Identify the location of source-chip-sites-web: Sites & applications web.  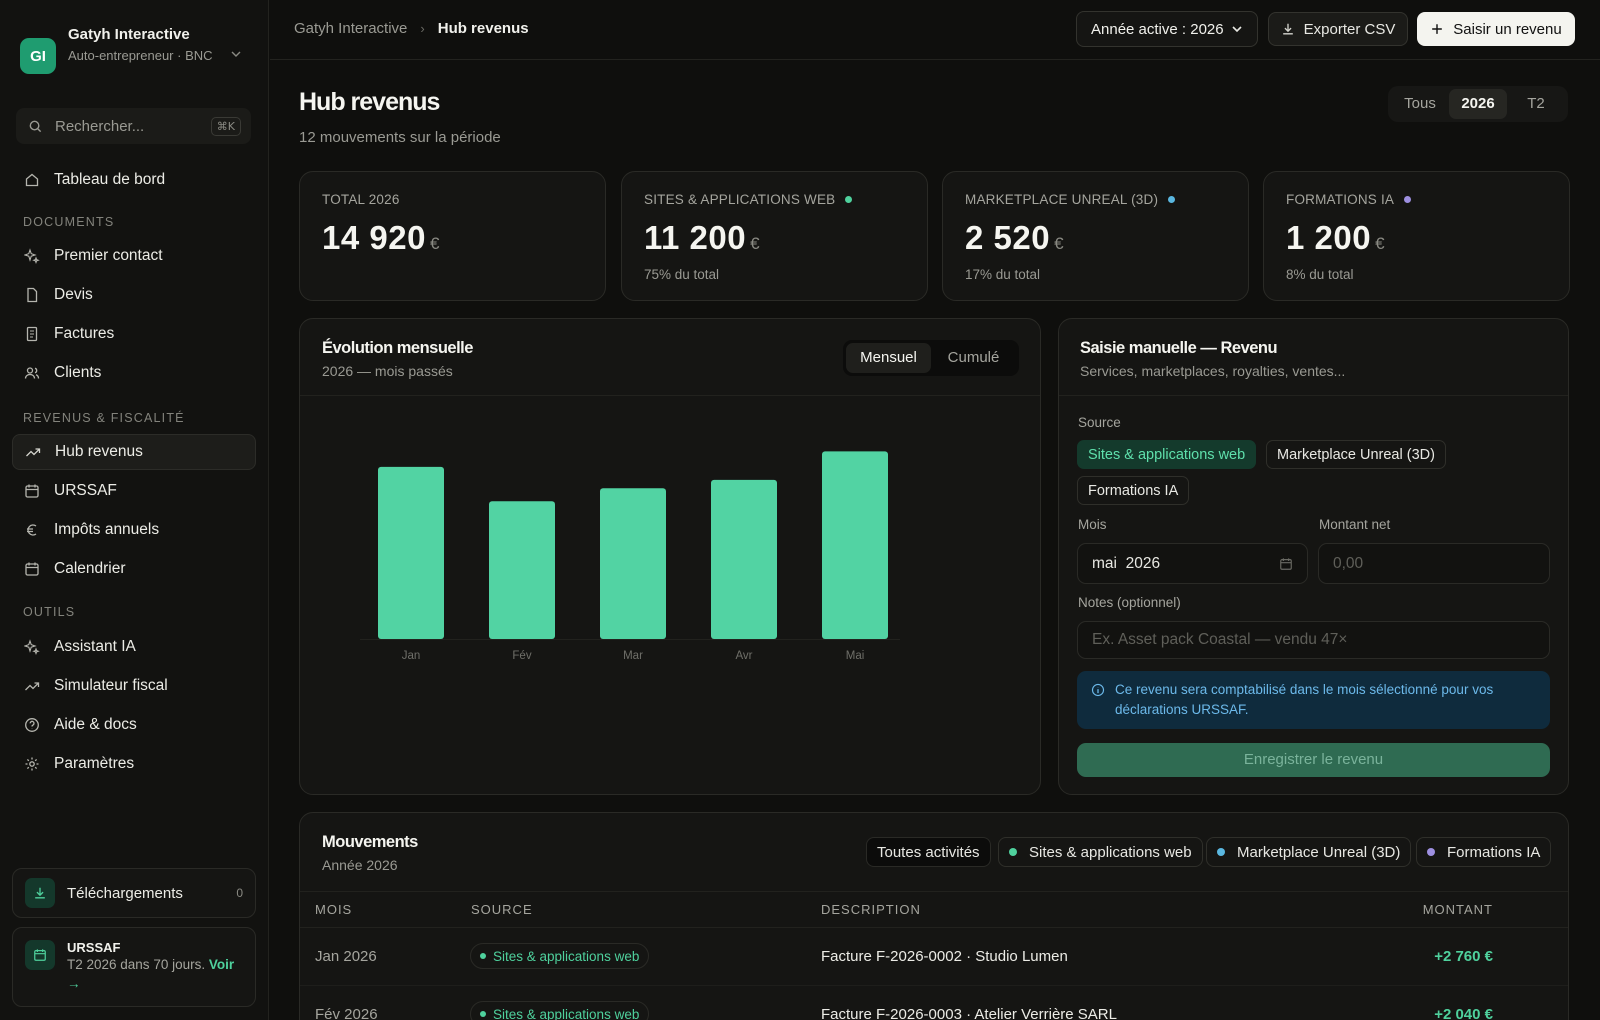
(1167, 454).